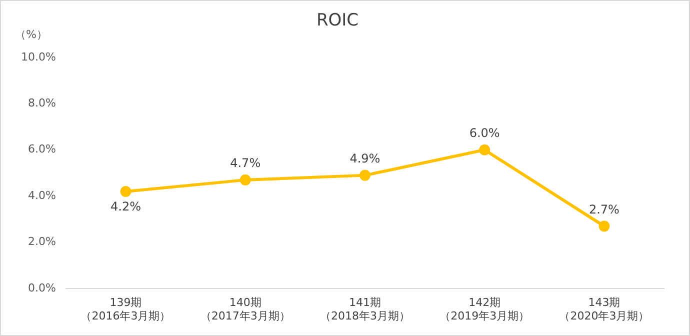 Image resolution: width=690 pixels, height=336 pixels. I want to click on x-tick-label: 142期（2019年3月期）, so click(485, 309).